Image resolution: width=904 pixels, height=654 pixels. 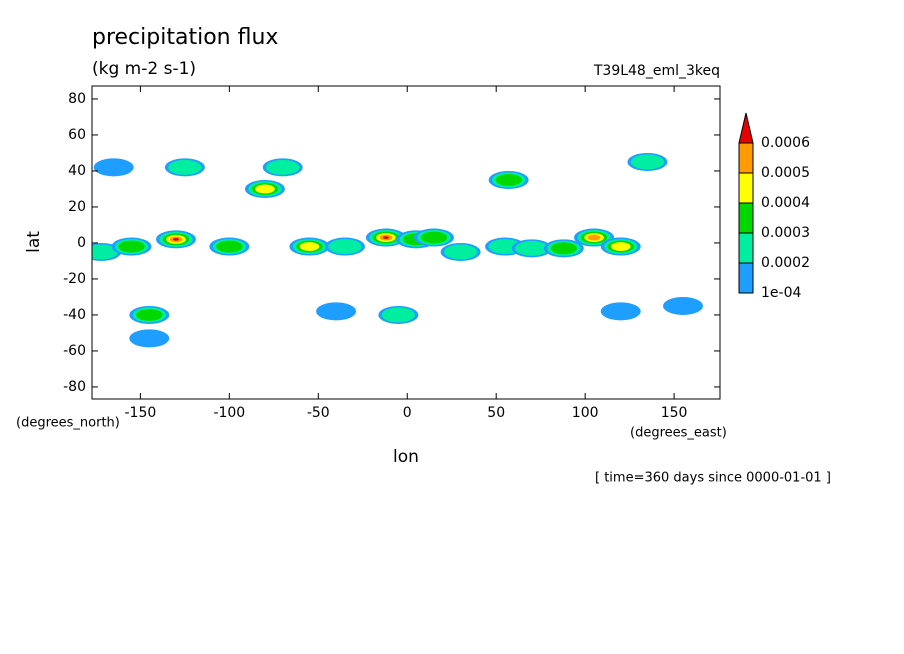 I want to click on y-tick-label: 20, so click(x=77, y=207).